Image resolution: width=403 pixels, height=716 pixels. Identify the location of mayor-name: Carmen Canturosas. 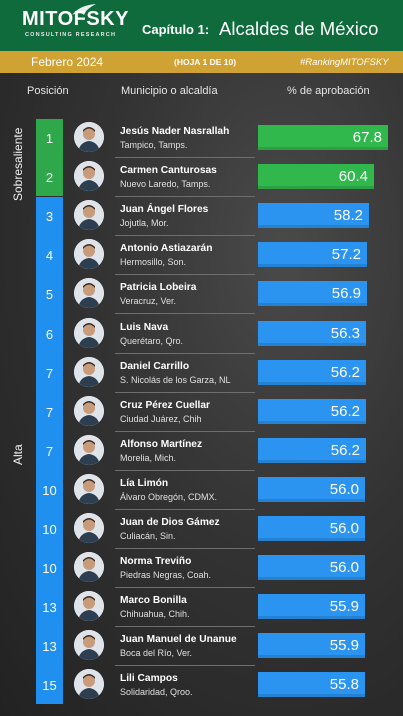
(168, 171).